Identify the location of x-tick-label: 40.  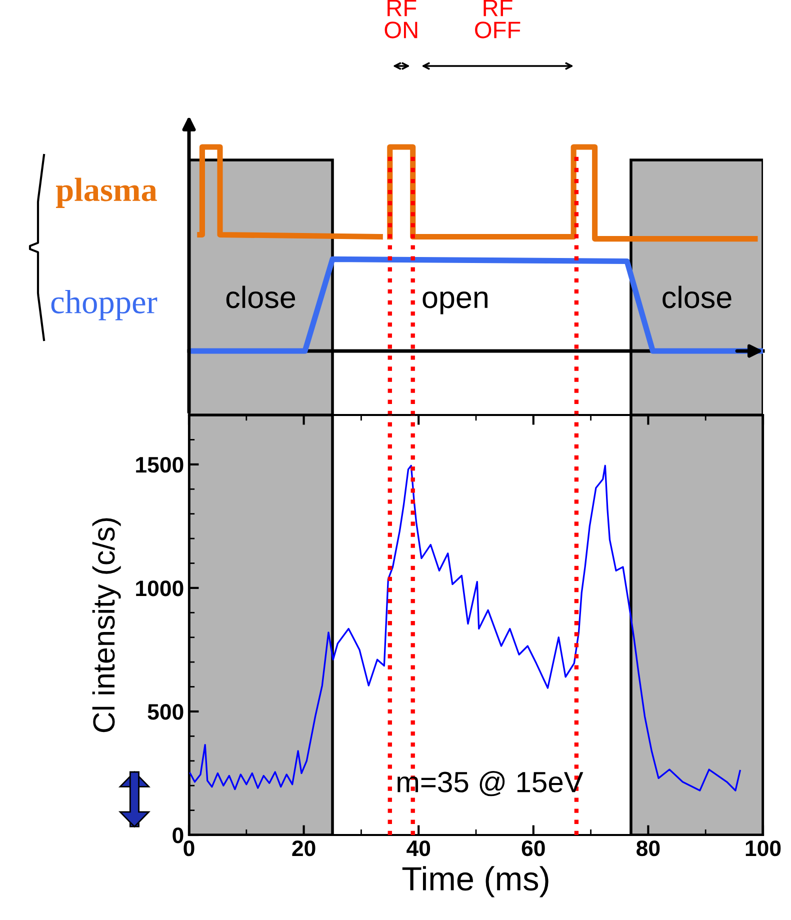
(418, 848).